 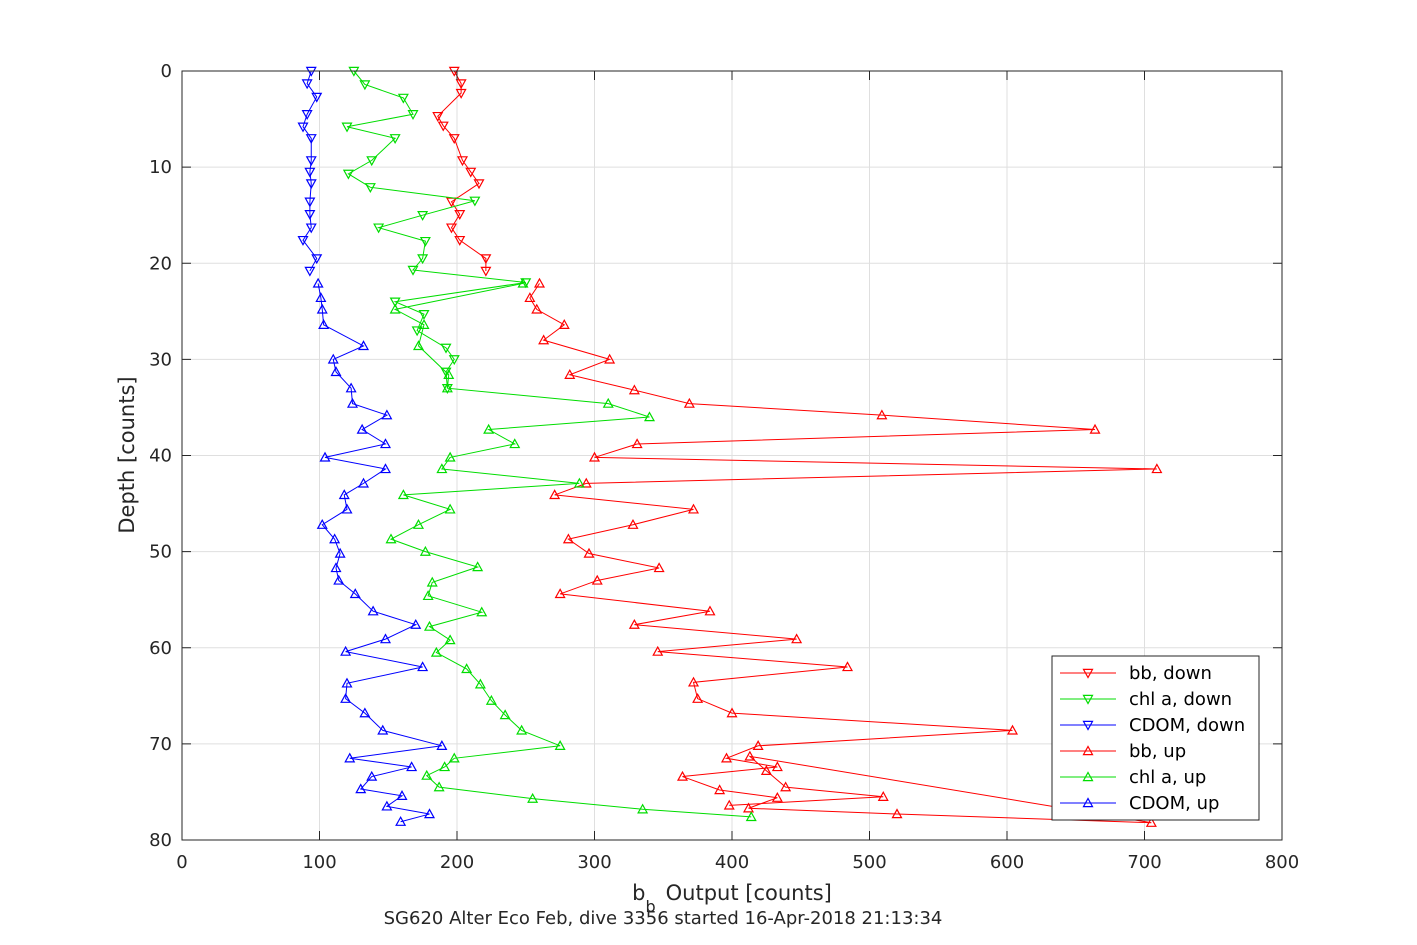 What do you see at coordinates (457, 862) in the screenshot?
I see `x-tick-label: 200` at bounding box center [457, 862].